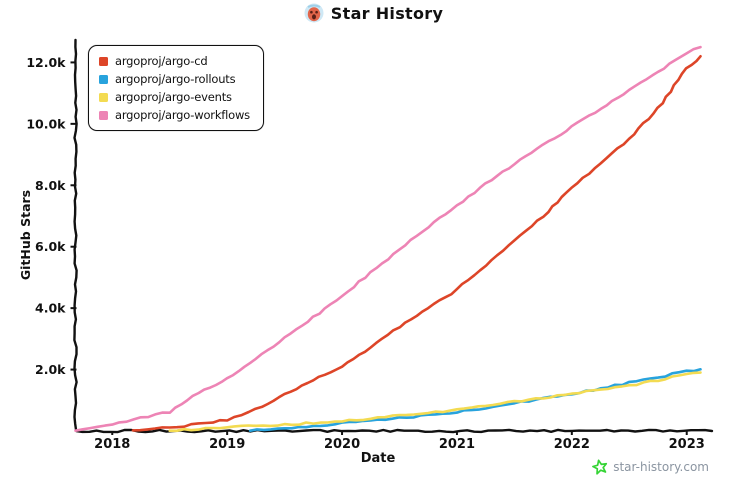 Image resolution: width=735 pixels, height=482 pixels. I want to click on chart-title: Star History, so click(387, 13).